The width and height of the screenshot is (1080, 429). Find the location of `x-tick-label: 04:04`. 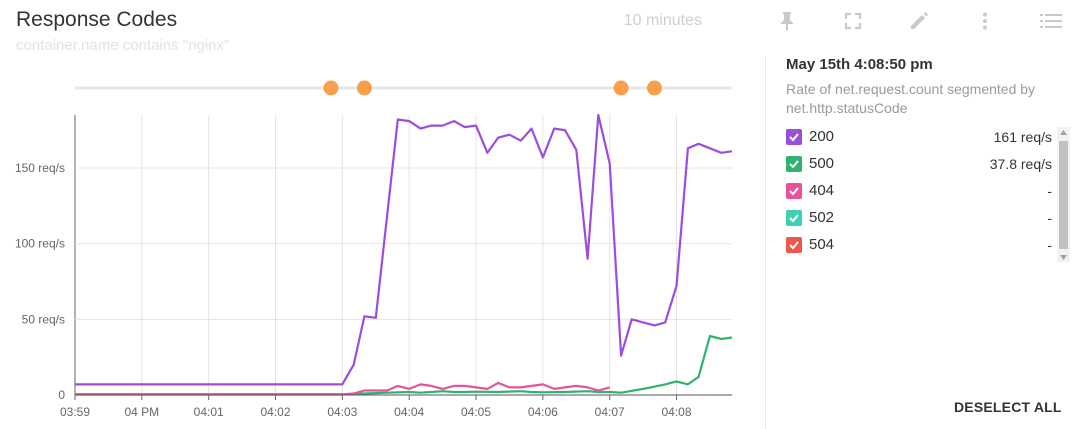

x-tick-label: 04:04 is located at coordinates (409, 412).